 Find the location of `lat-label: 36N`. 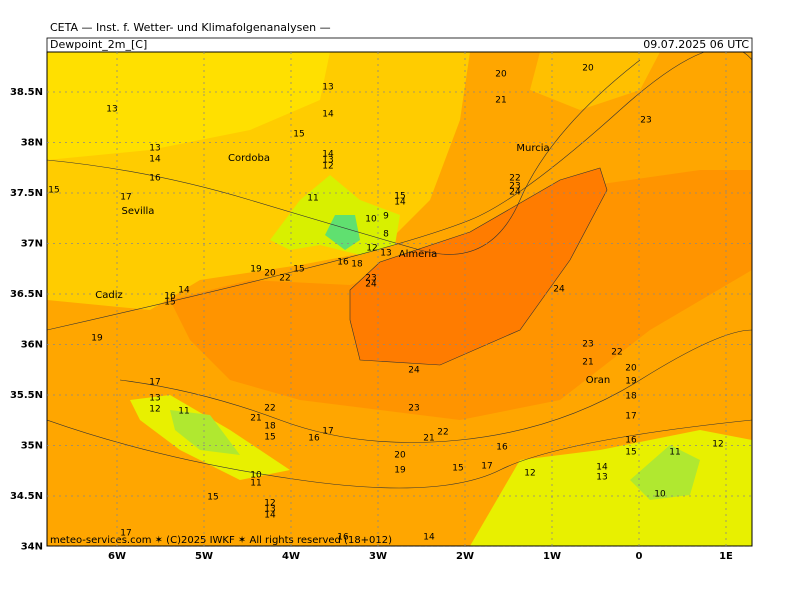

lat-label: 36N is located at coordinates (32, 345).